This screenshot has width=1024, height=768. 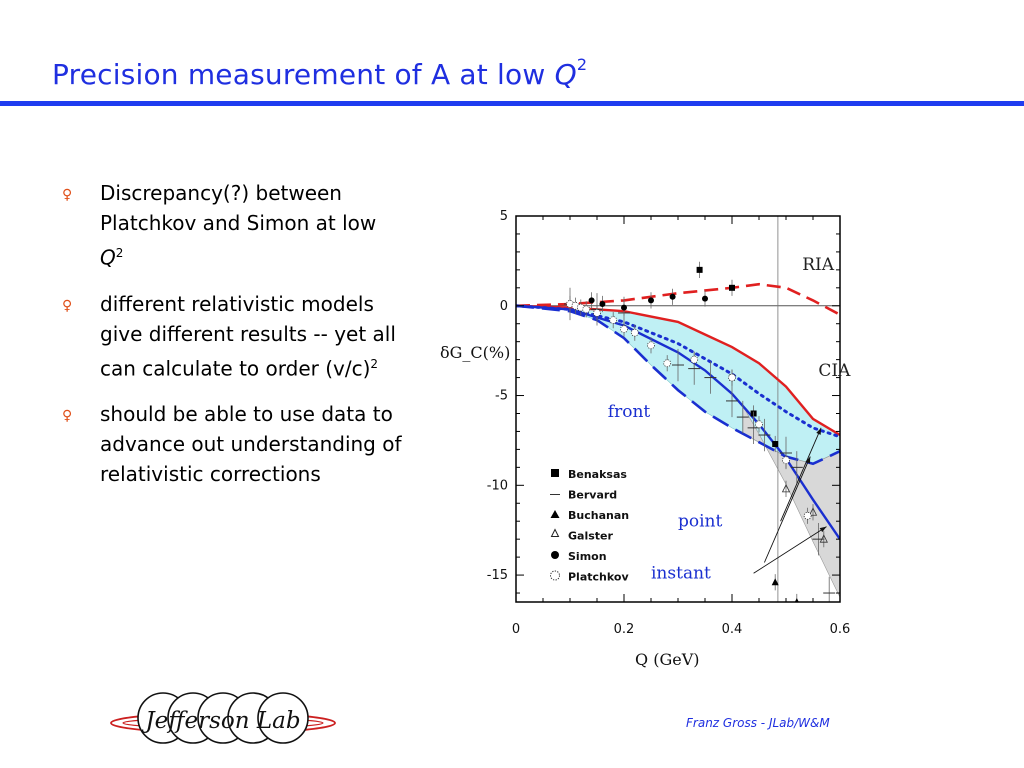 I want to click on annotation-arrowhead, so click(x=819, y=431).